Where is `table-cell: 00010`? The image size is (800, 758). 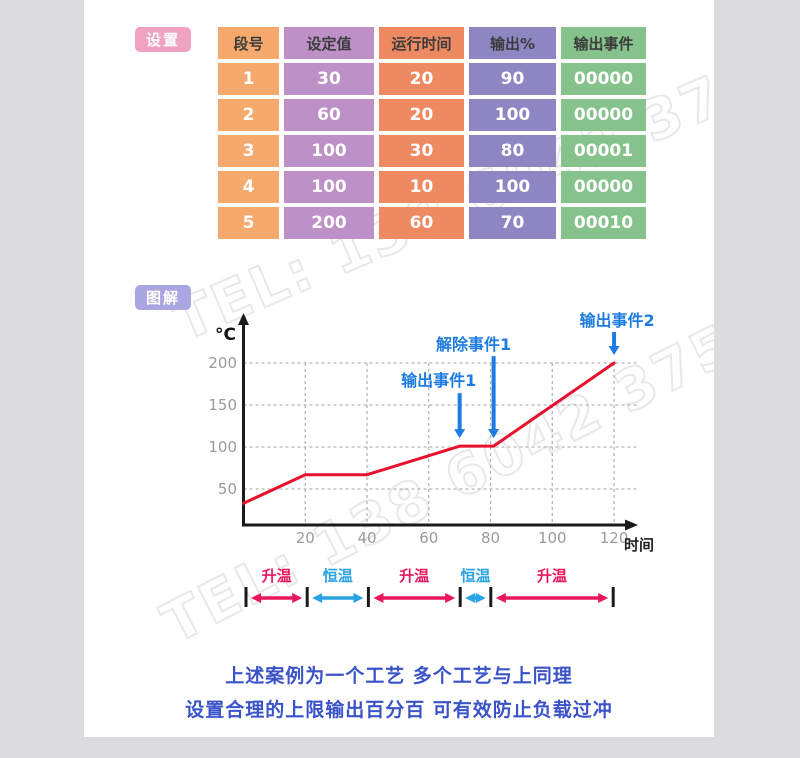
table-cell: 00010 is located at coordinates (603, 223).